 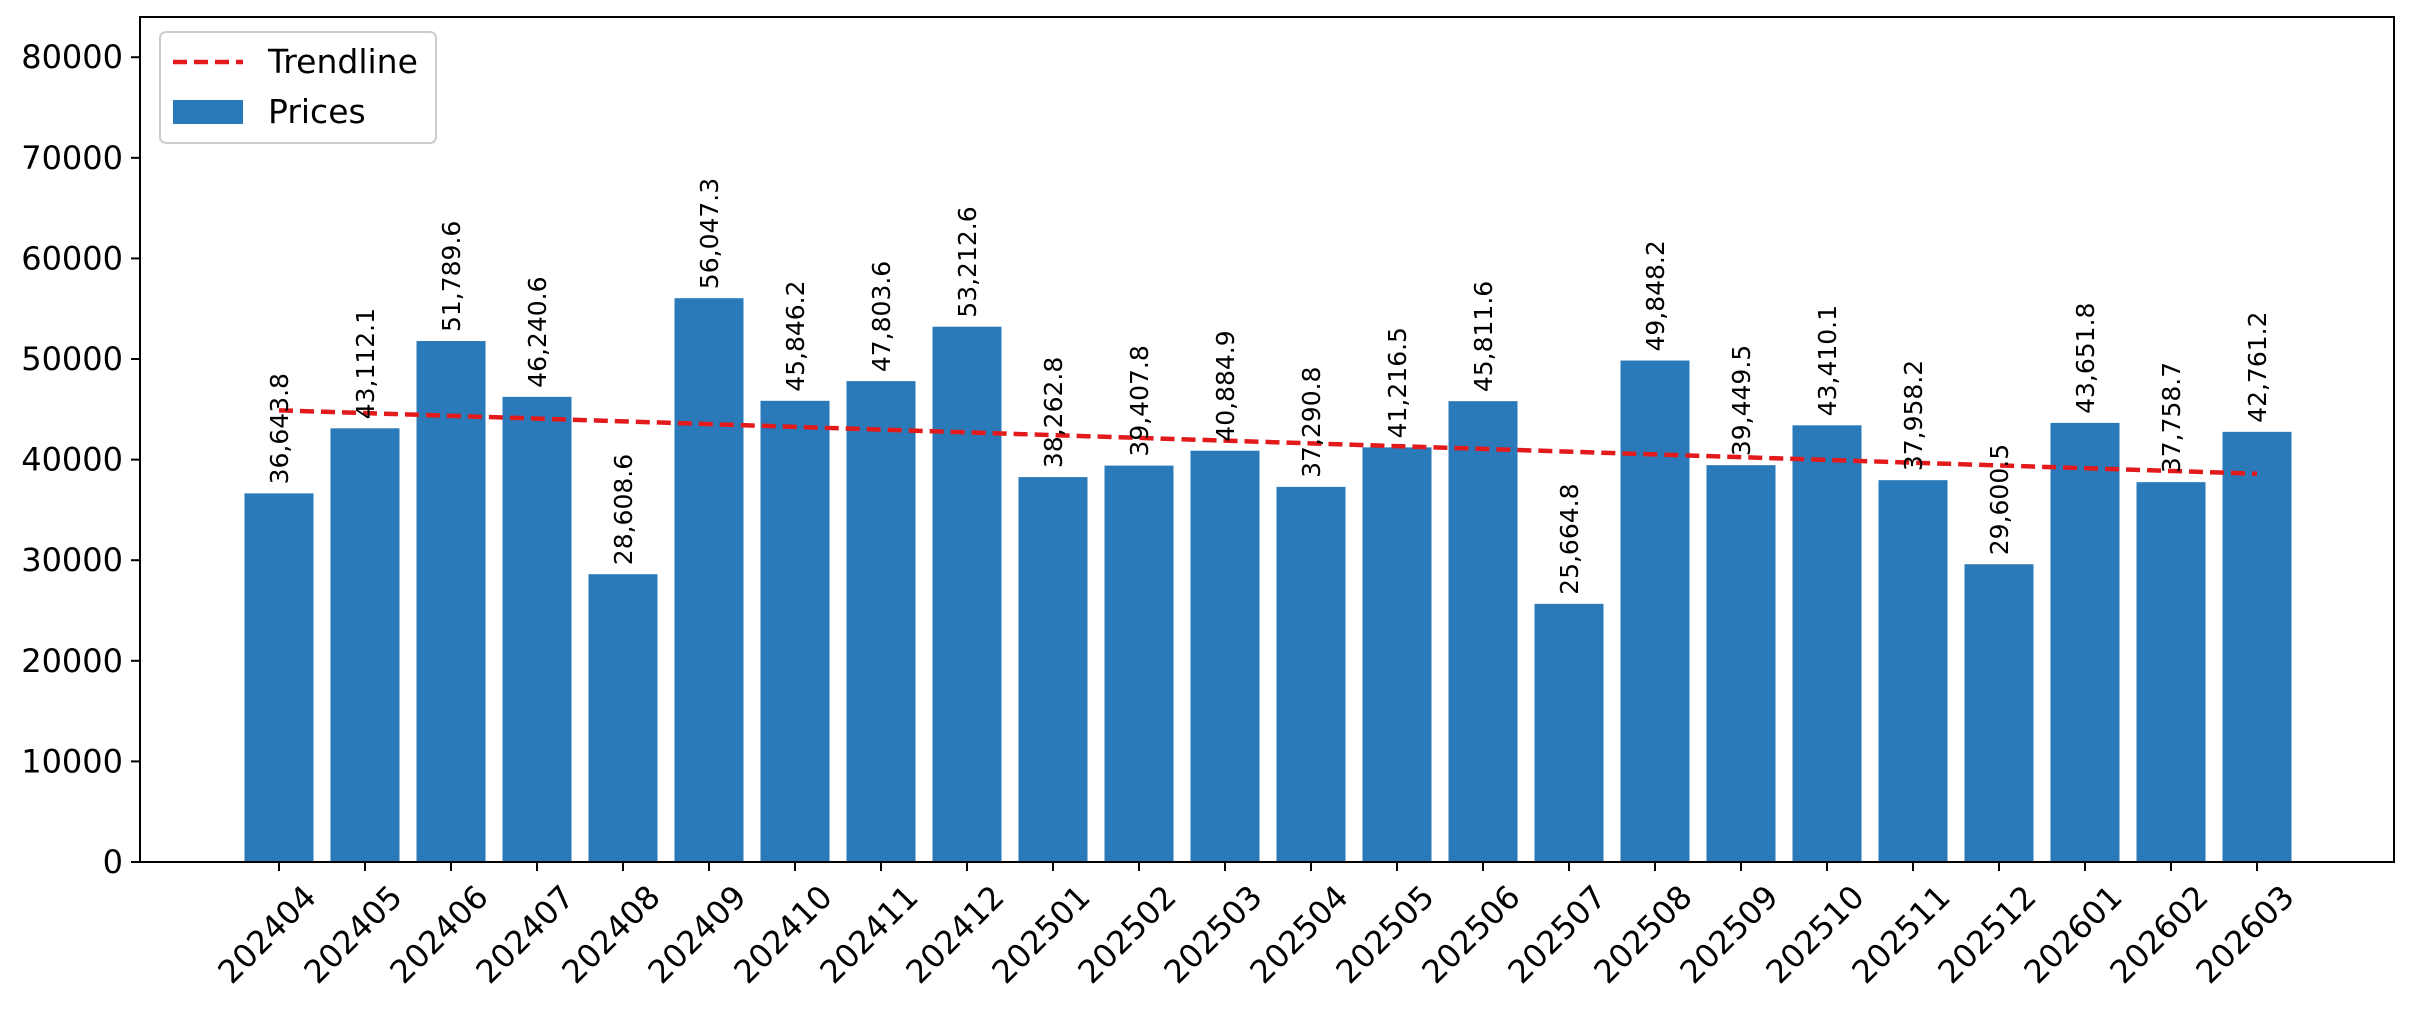 I want to click on trendline, so click(x=1268, y=442).